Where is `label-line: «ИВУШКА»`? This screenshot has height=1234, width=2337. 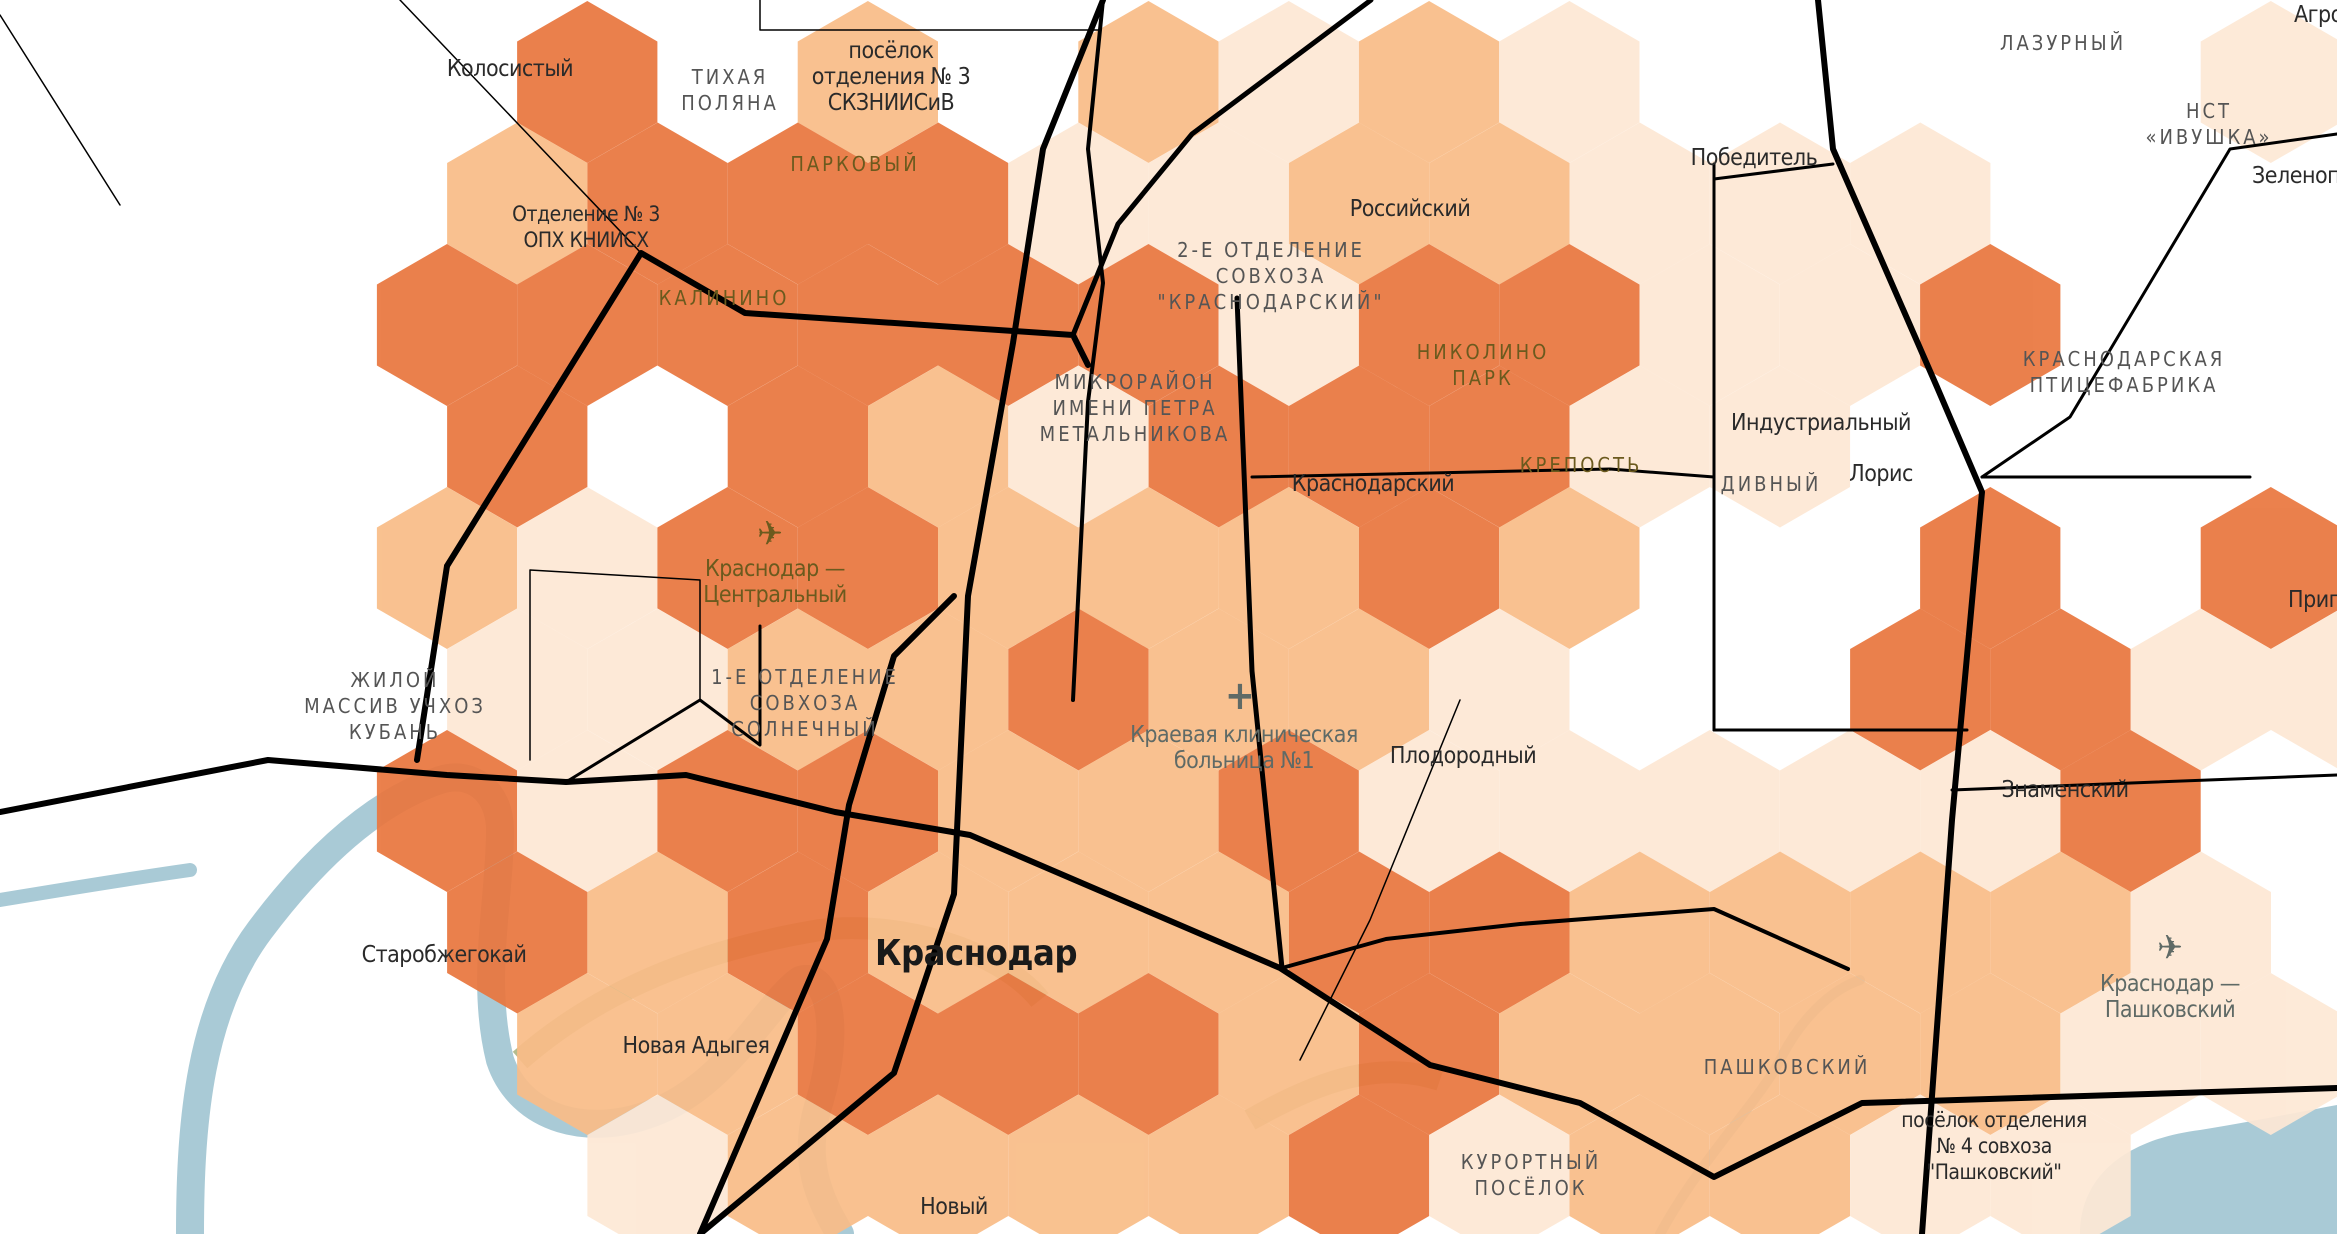
label-line: «ИВУШКА» is located at coordinates (2209, 137).